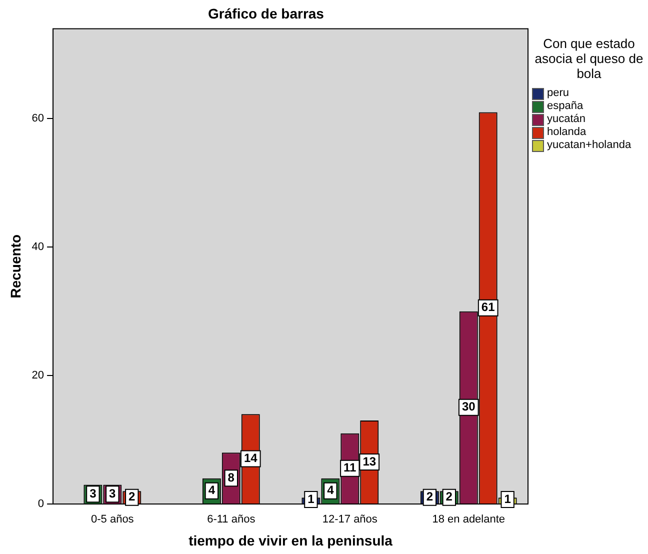 This screenshot has width=648, height=554. Describe the element at coordinates (231, 477) in the screenshot. I see `data-label: 8` at that location.